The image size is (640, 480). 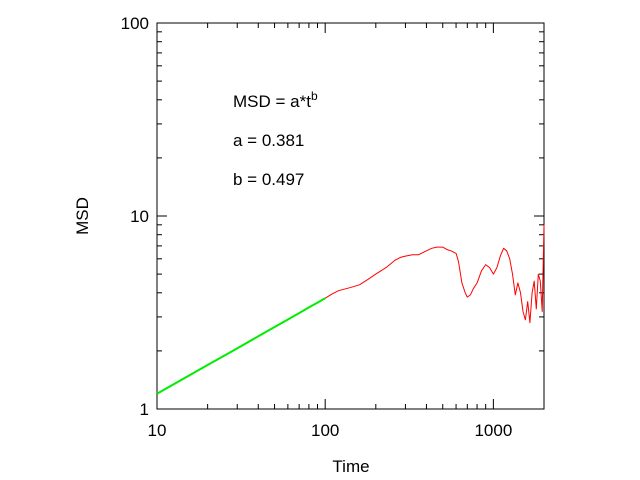 I want to click on x-tick-label: 1000, so click(x=493, y=430).